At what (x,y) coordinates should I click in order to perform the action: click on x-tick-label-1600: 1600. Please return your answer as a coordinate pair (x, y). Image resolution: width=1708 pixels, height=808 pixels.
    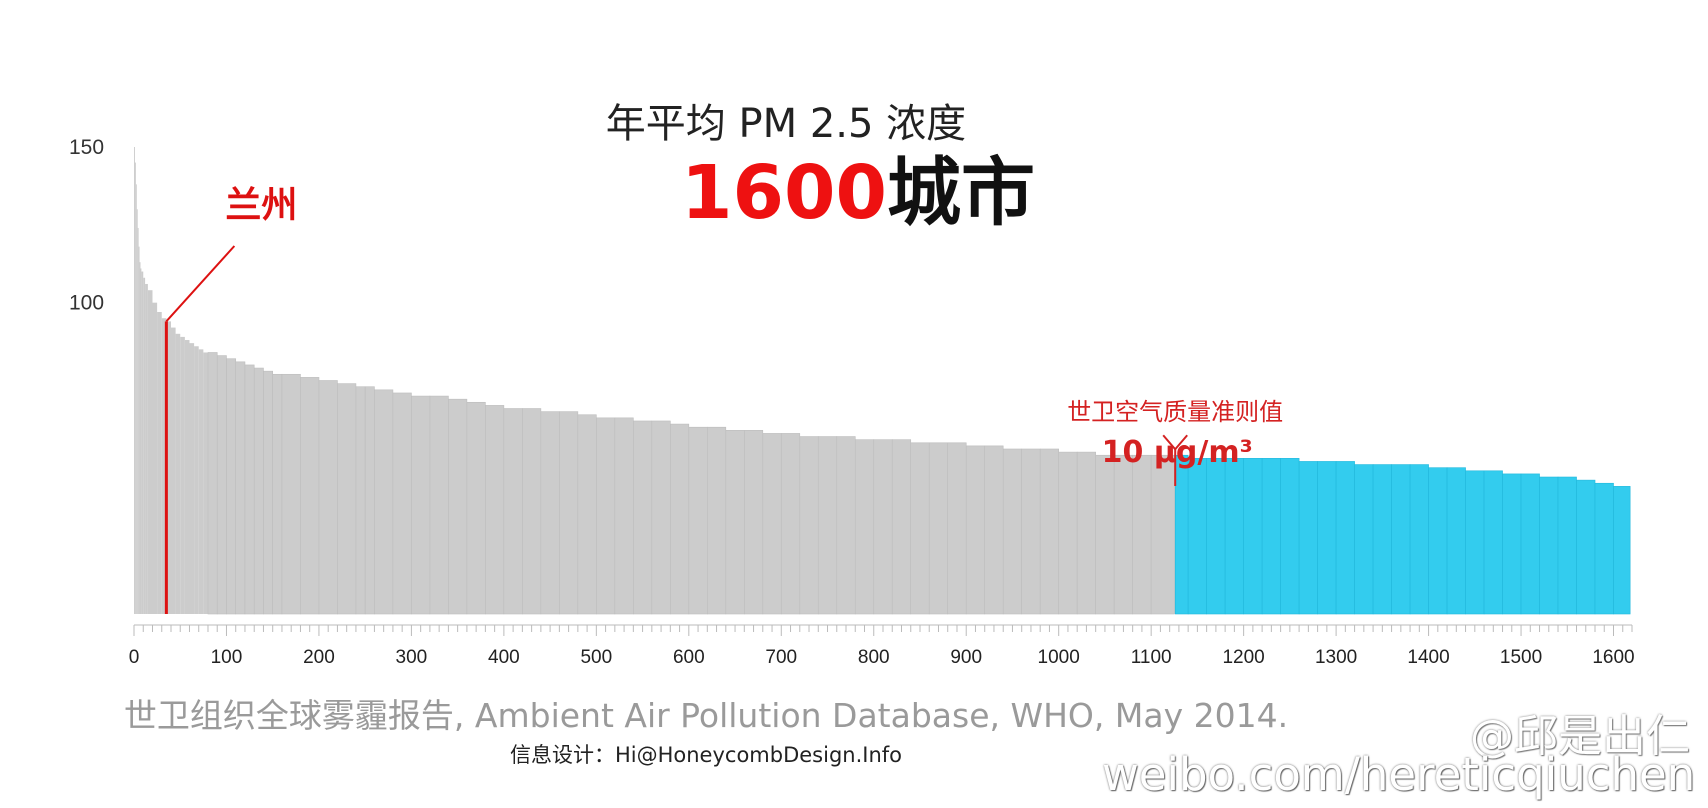
    Looking at the image, I should click on (1613, 657).